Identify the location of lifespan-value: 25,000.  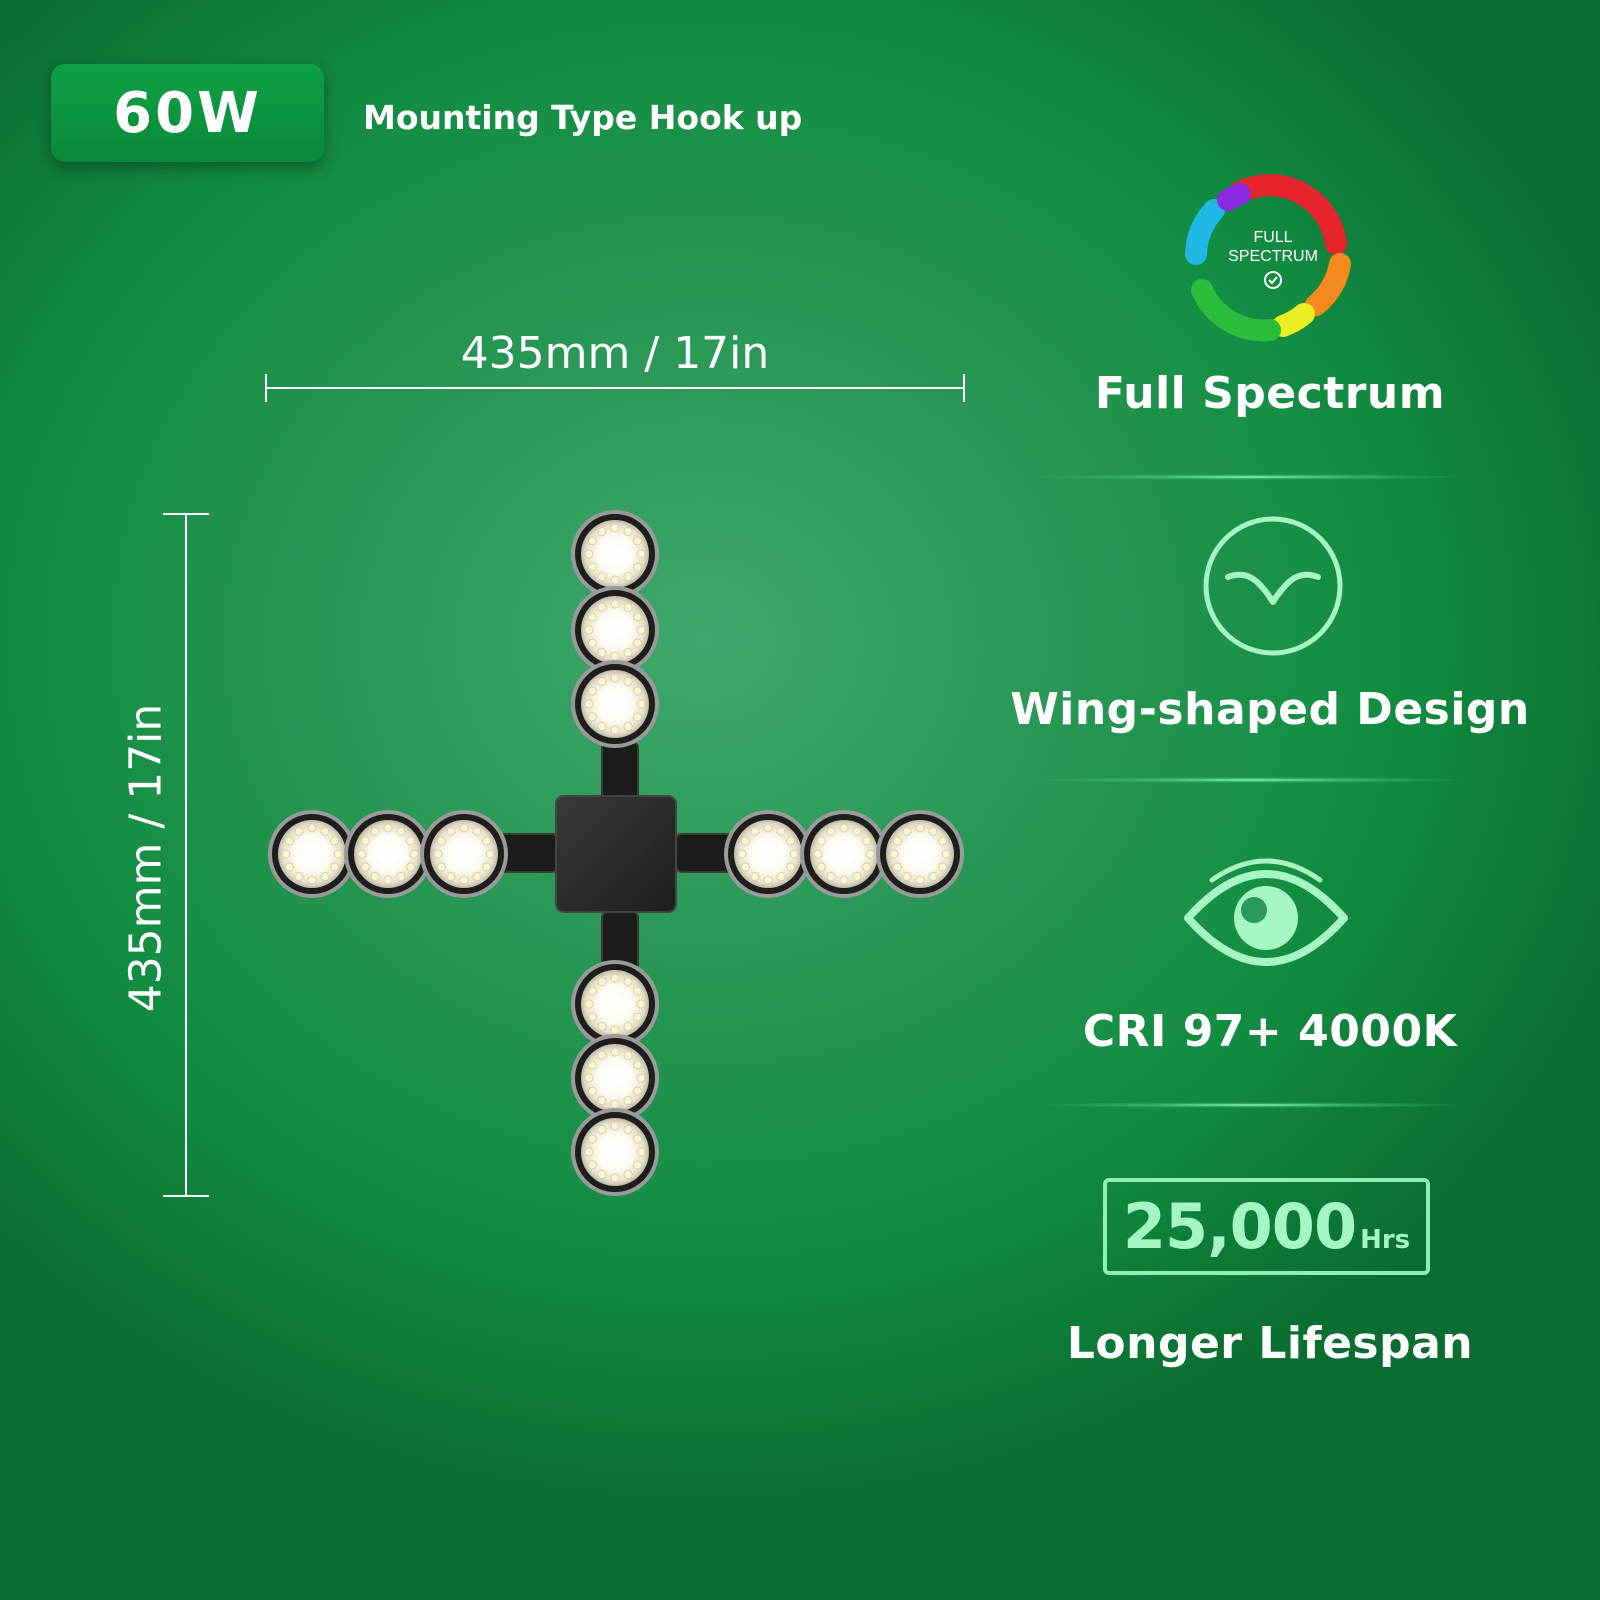
(1239, 1226).